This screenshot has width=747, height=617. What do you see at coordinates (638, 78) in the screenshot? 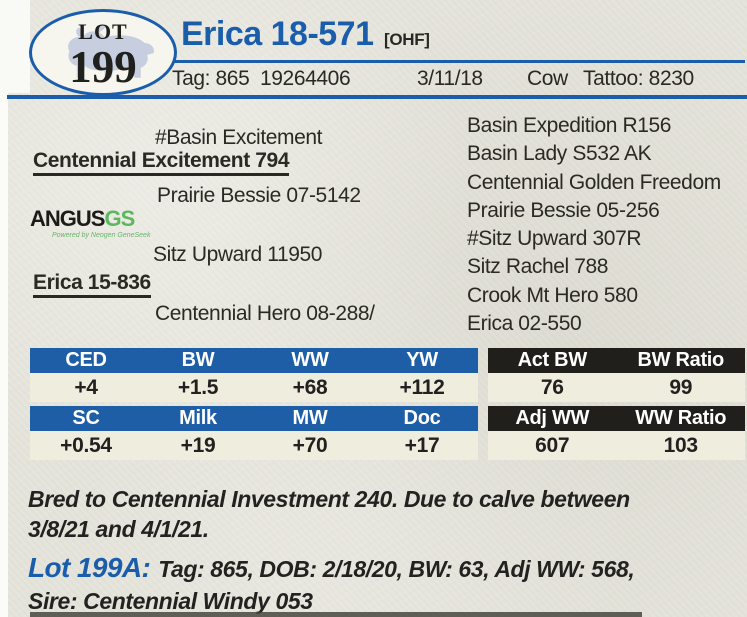
I see `tattoo-value: Tattoo: 8230` at bounding box center [638, 78].